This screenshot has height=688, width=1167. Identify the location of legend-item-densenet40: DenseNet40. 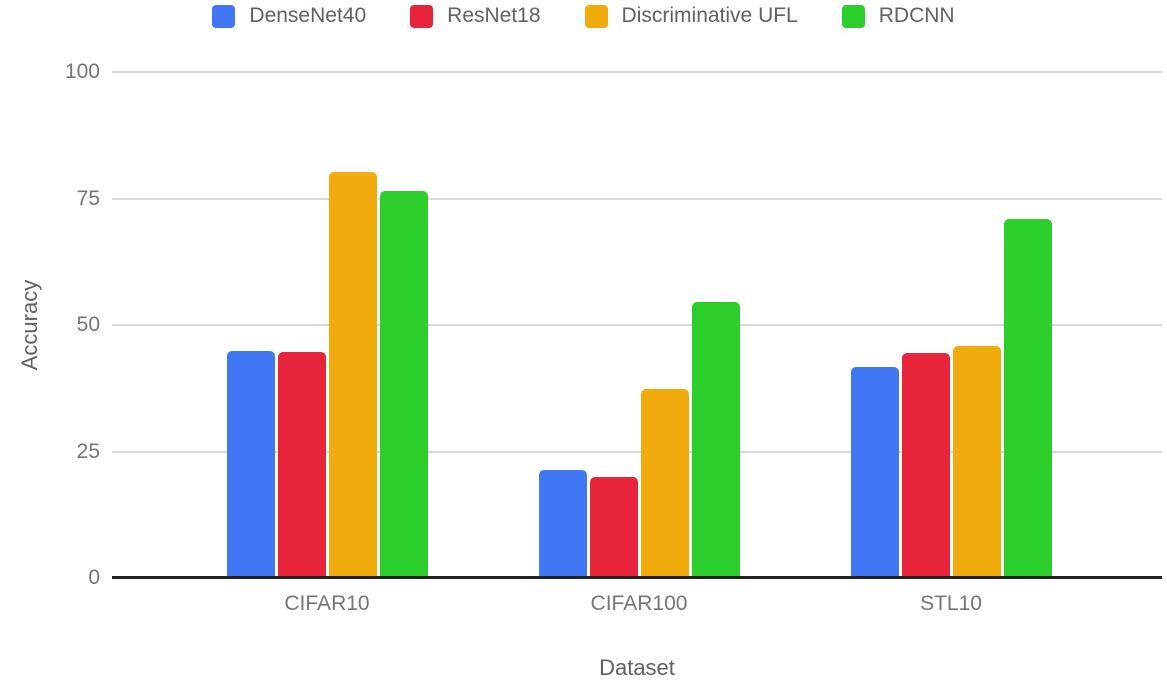
(289, 16).